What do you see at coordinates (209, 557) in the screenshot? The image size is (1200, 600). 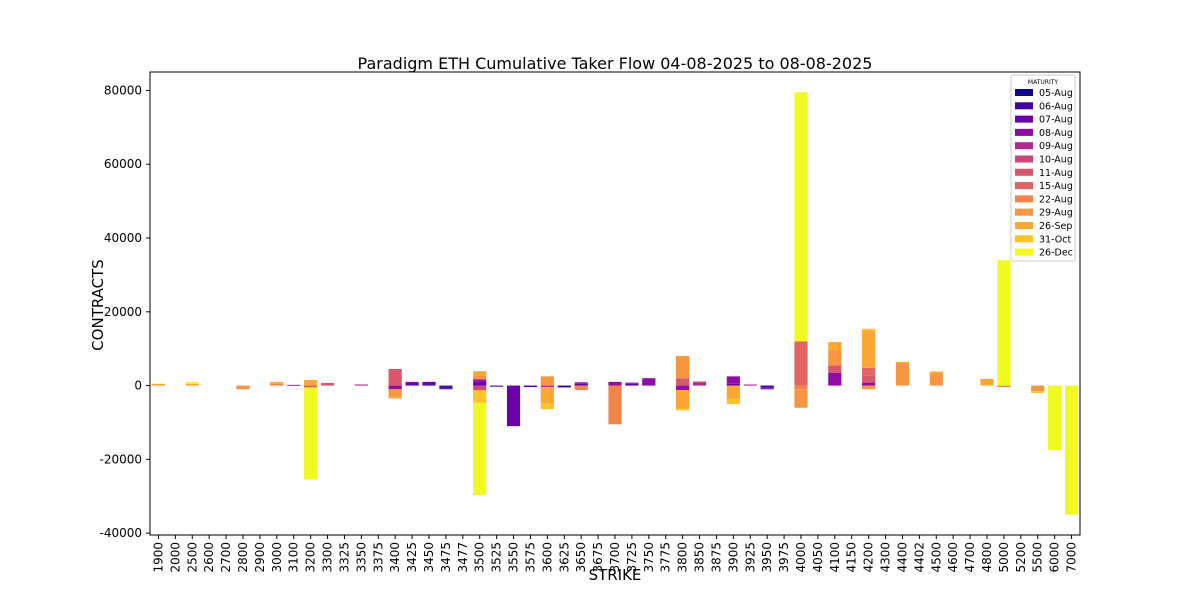 I see `x-tick-label: 2600` at bounding box center [209, 557].